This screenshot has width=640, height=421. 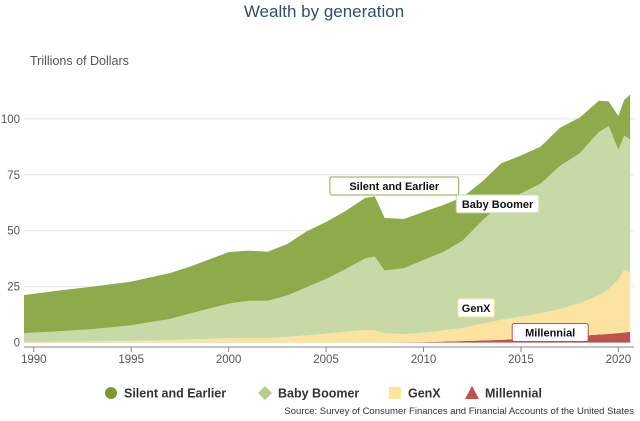 I want to click on annotation-baby-boomer: Baby Boomer, so click(x=497, y=204).